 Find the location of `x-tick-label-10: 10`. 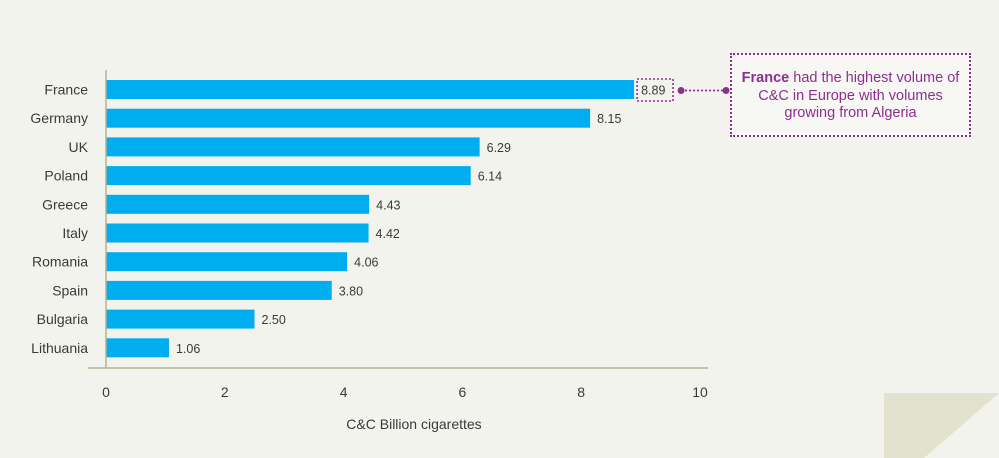

x-tick-label-10: 10 is located at coordinates (700, 392).